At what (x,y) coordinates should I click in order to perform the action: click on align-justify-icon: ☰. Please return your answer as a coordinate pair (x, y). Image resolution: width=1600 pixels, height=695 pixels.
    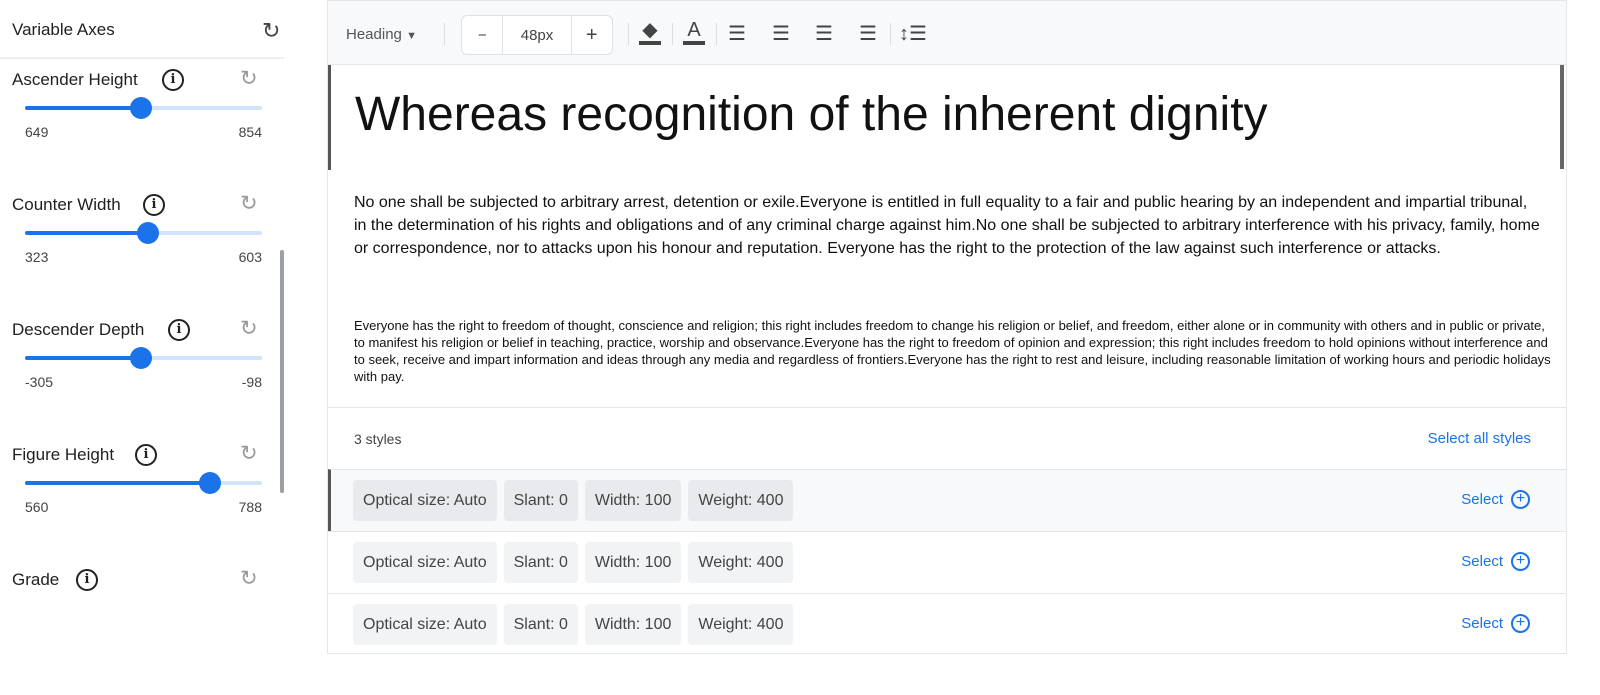
    Looking at the image, I should click on (868, 34).